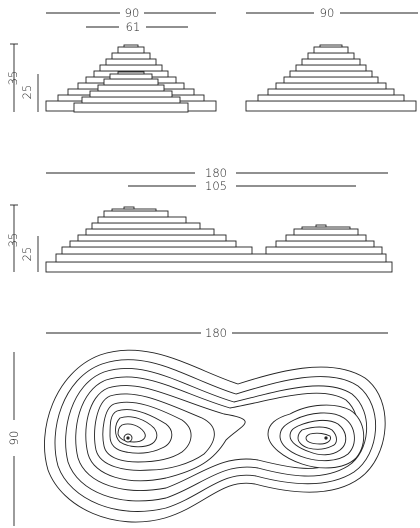  I want to click on top-marker-right, so click(326, 438).